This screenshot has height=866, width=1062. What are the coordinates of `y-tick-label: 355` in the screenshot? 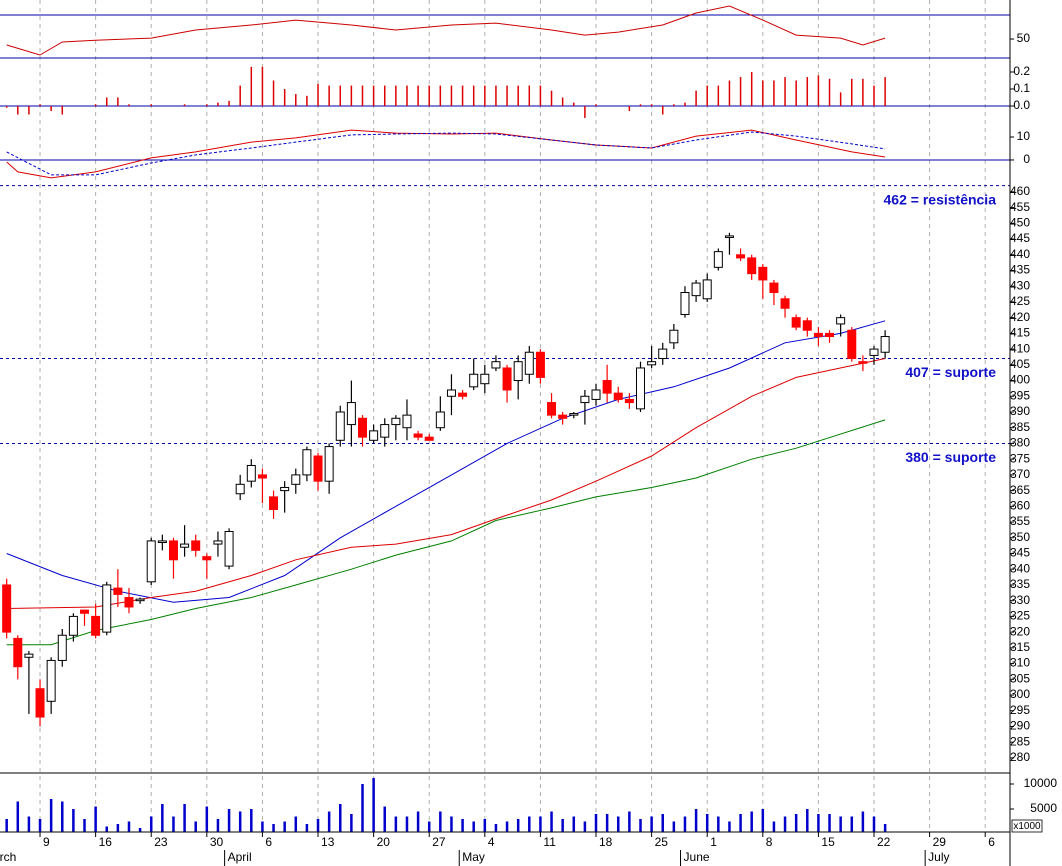 It's located at (1020, 521).